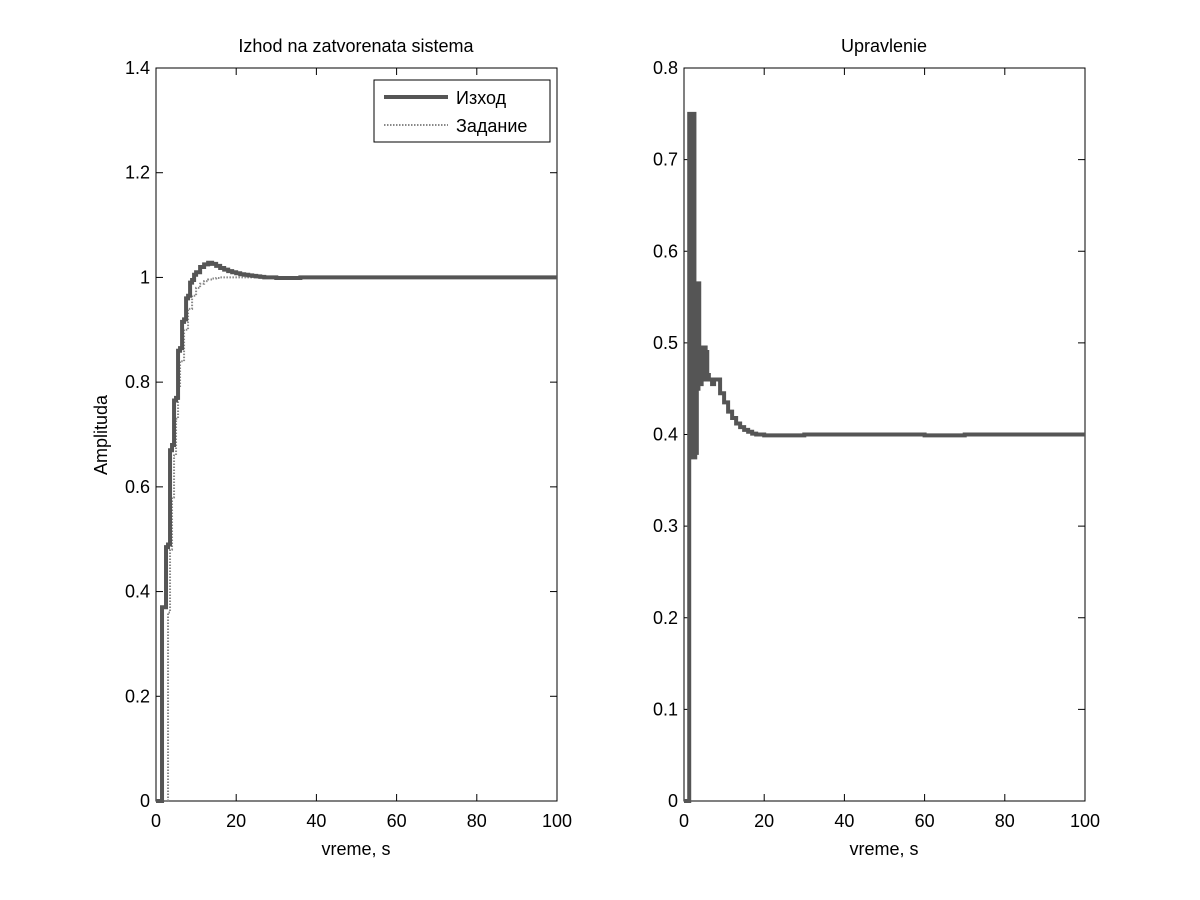  I want to click on legend-label-output: Изход, so click(481, 98).